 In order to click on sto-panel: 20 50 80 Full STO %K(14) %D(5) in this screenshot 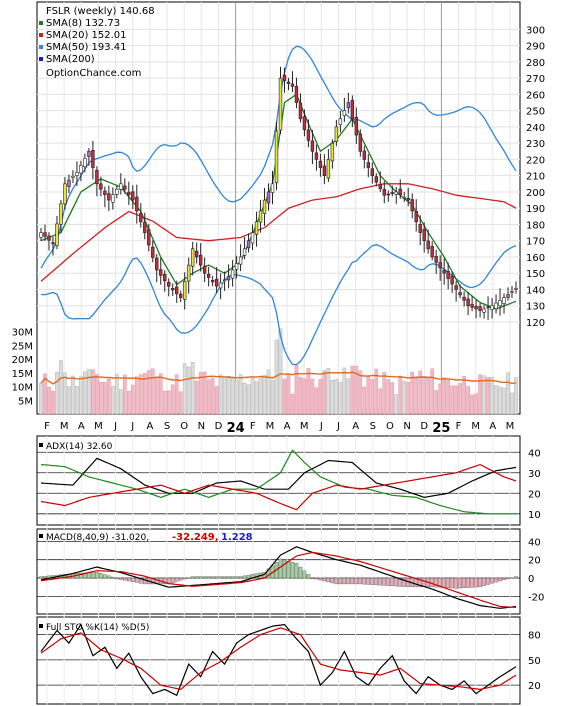, I will do `click(288, 661)`.